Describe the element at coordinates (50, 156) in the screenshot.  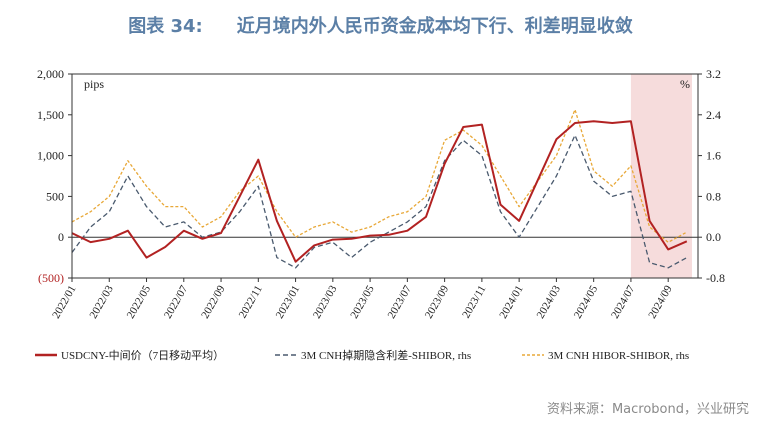
I see `y-left-tick-label: 1,000` at that location.